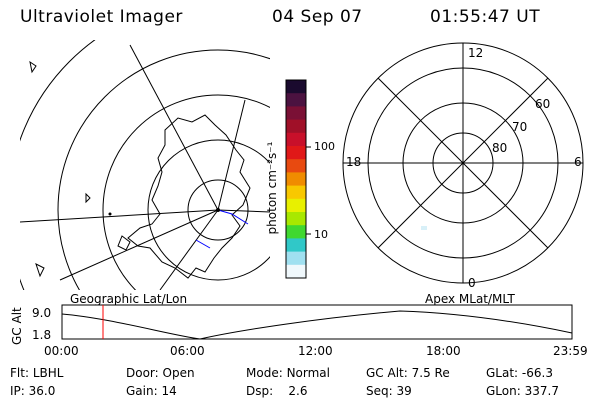 The image size is (600, 400). I want to click on info-dsp: Dsp: 2.6, so click(277, 391).